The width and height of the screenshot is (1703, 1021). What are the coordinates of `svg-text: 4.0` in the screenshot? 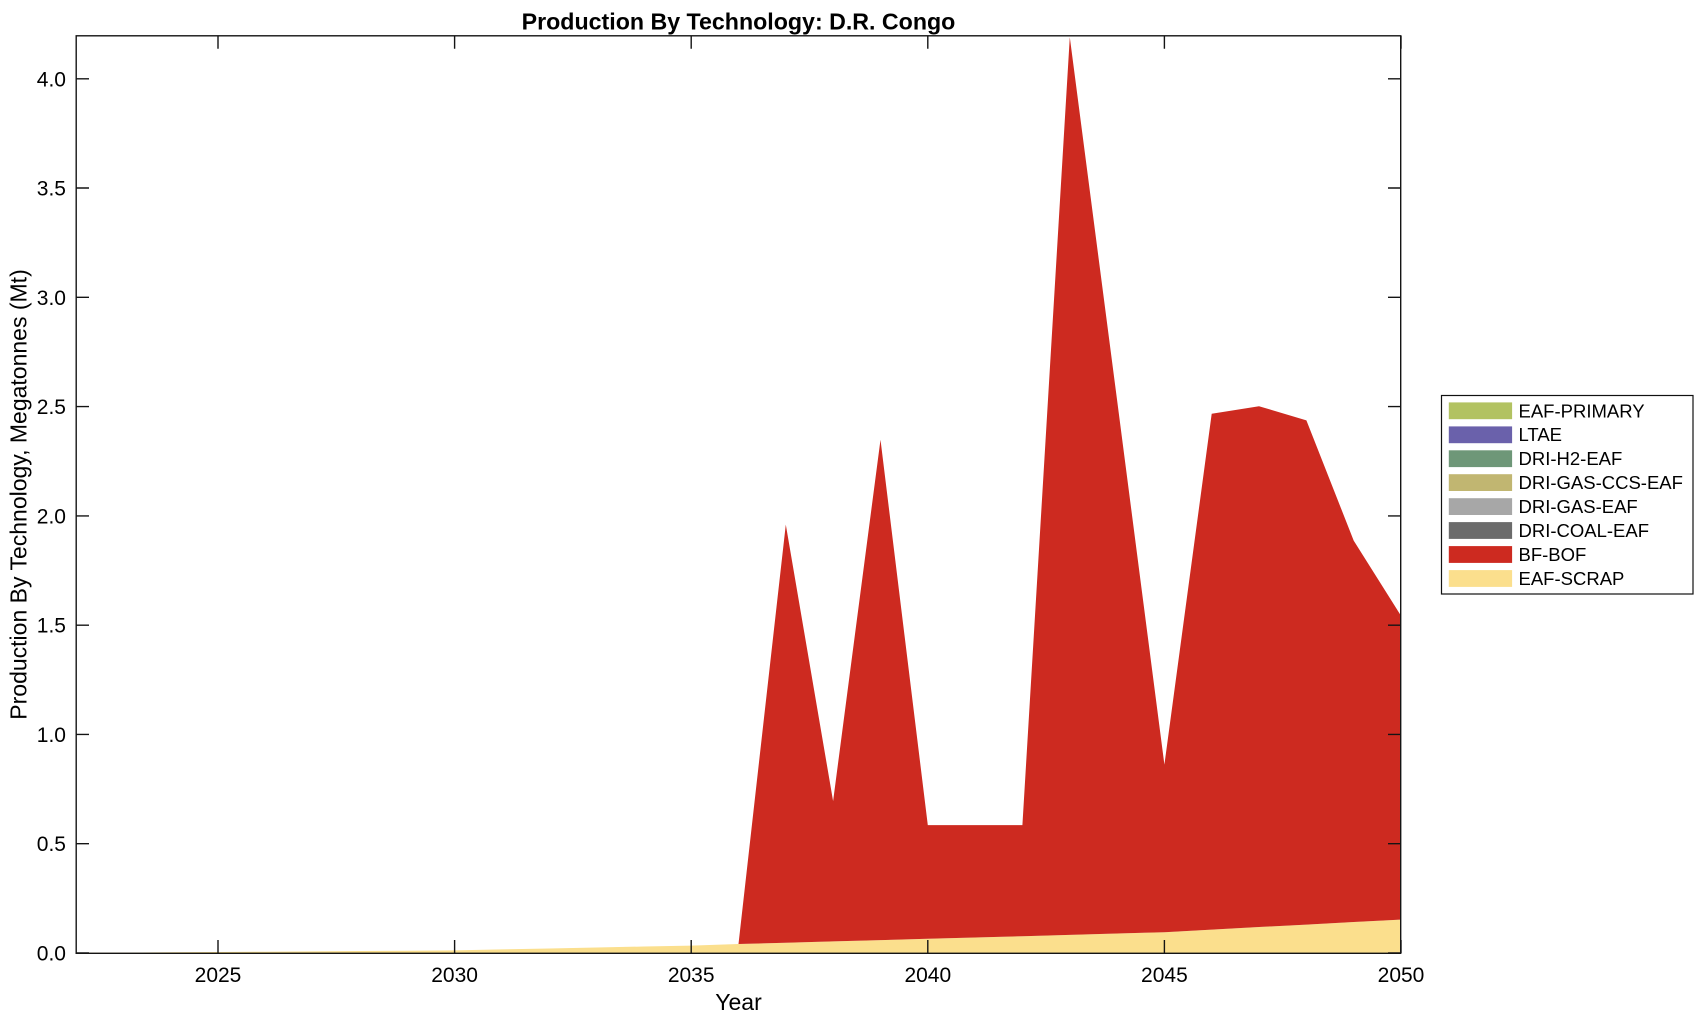 It's located at (51, 79).